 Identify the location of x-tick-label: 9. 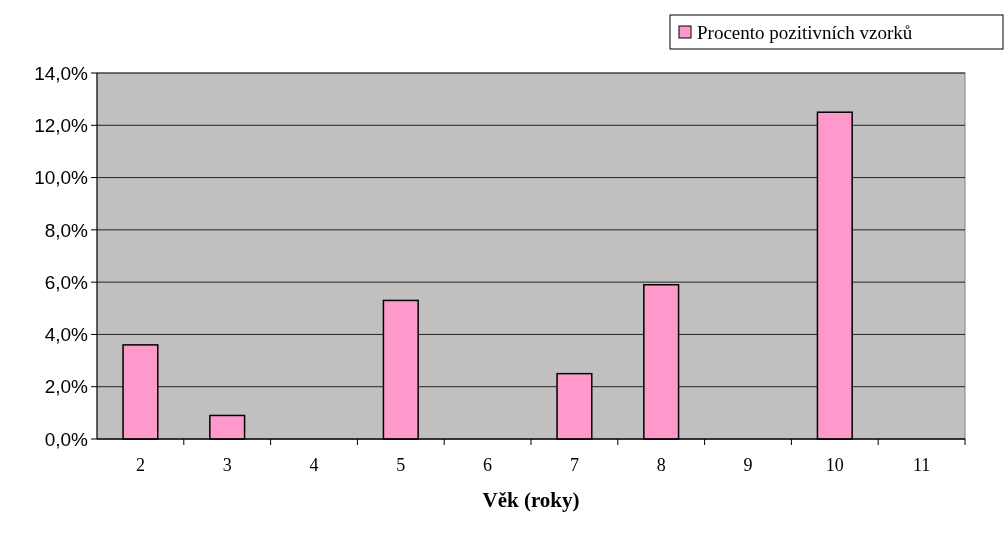
(748, 465).